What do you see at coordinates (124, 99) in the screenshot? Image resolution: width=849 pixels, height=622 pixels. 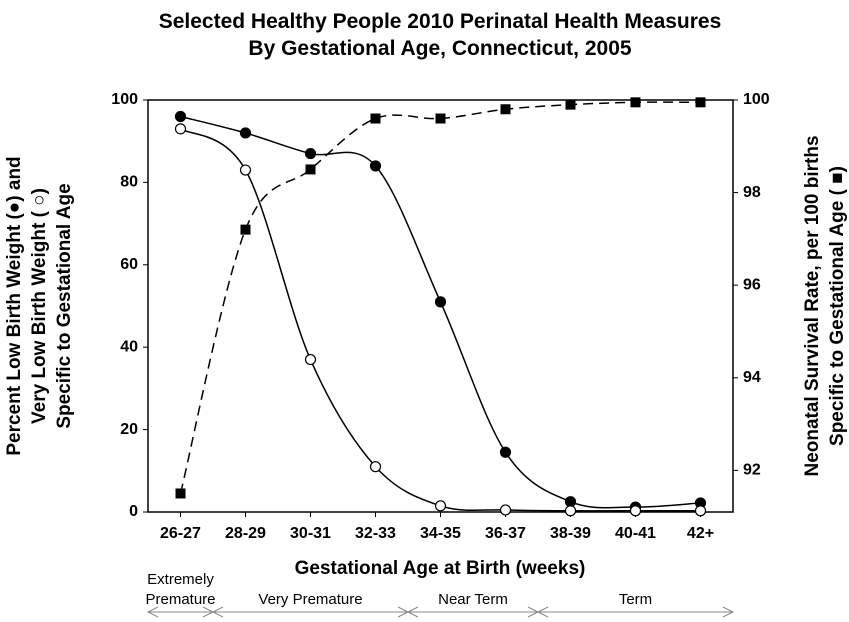 I see `y-tick-label: 100` at bounding box center [124, 99].